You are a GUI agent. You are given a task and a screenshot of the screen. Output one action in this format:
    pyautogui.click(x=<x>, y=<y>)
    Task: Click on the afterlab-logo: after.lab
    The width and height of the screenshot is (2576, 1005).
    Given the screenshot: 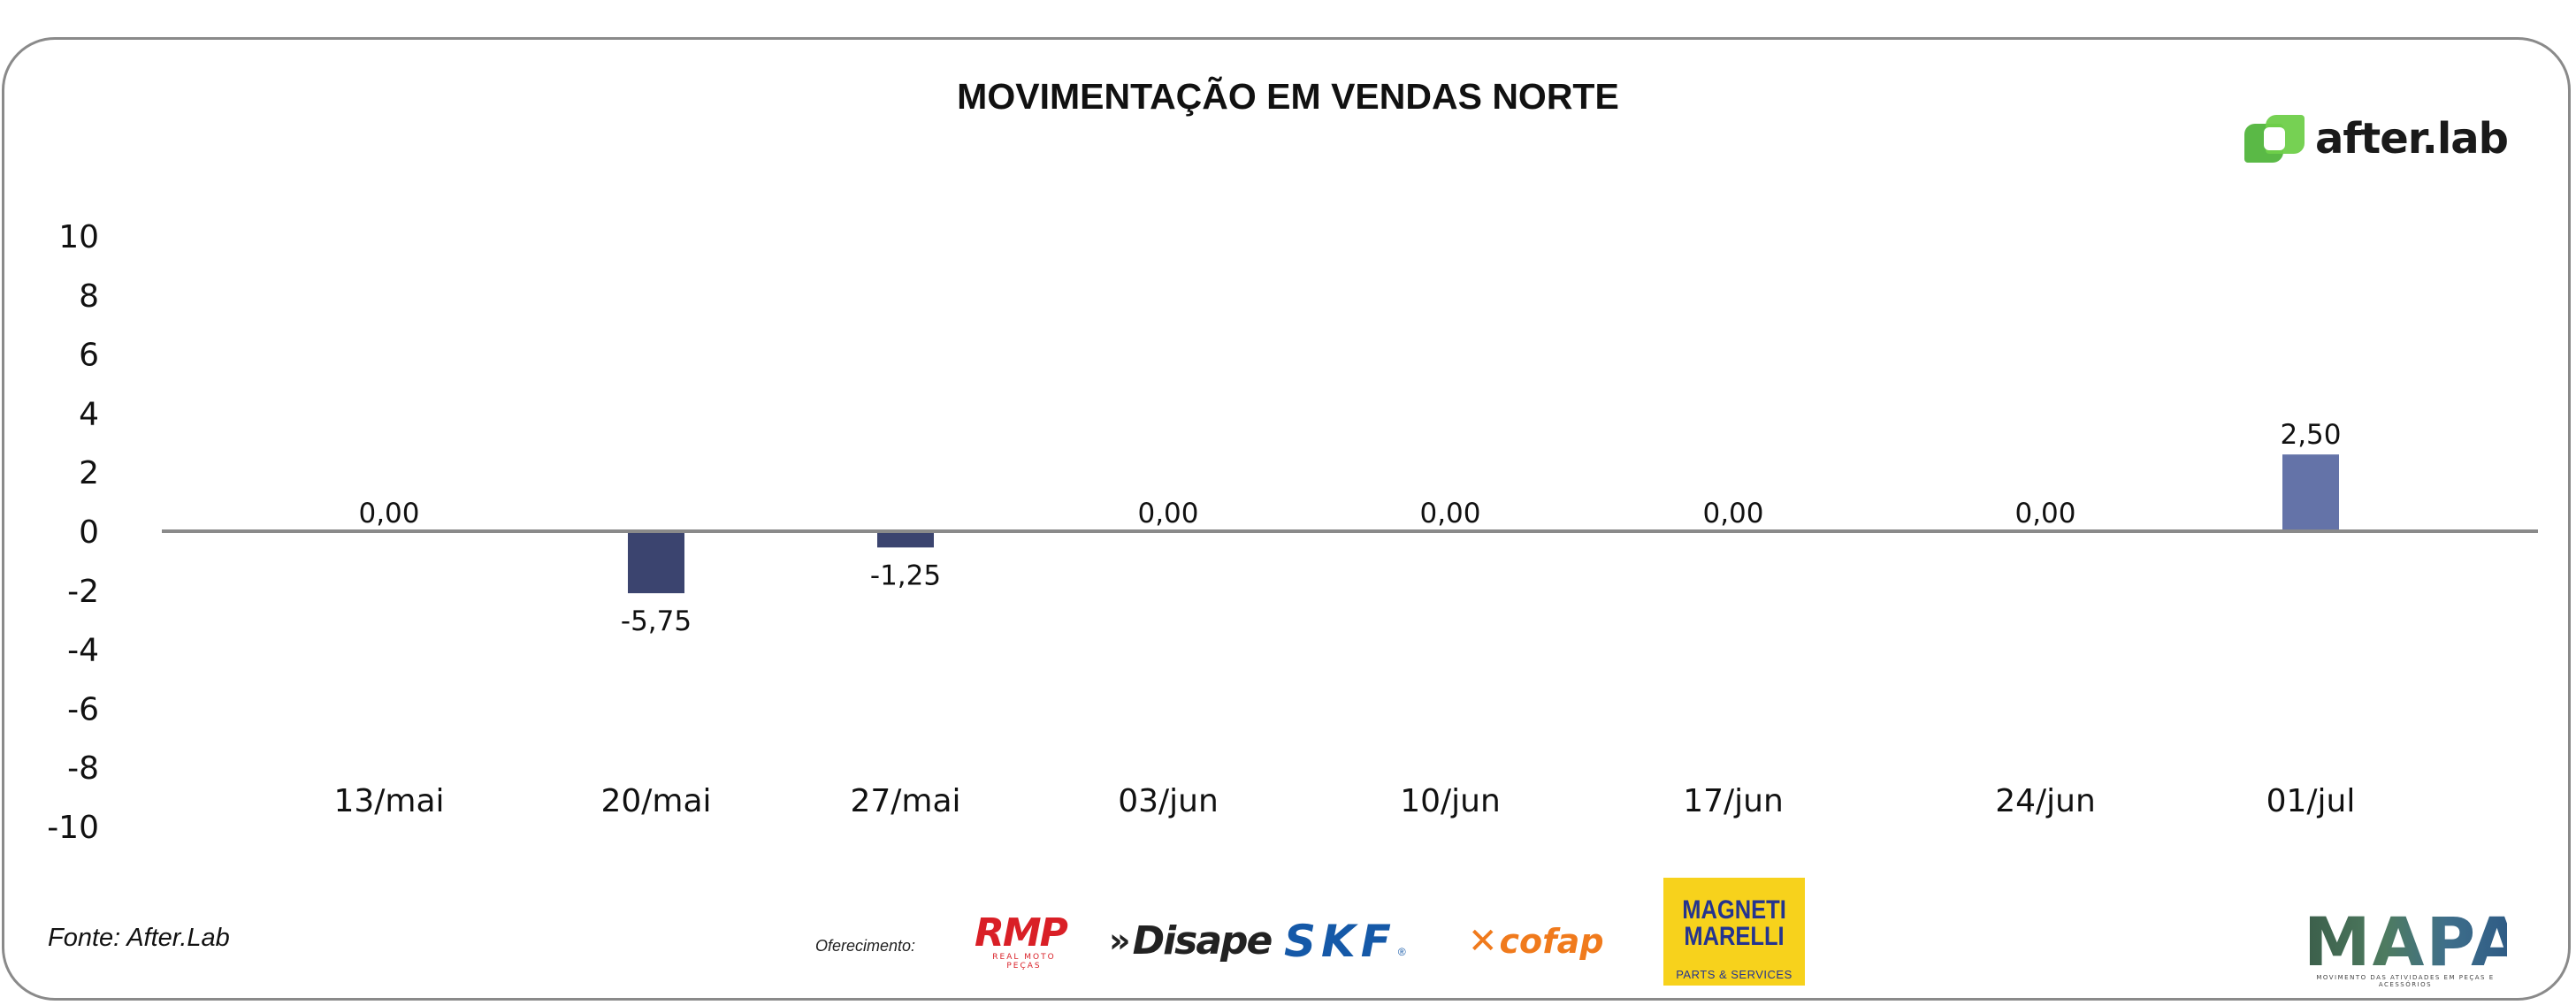 What is the action you would take?
    pyautogui.click(x=2377, y=138)
    